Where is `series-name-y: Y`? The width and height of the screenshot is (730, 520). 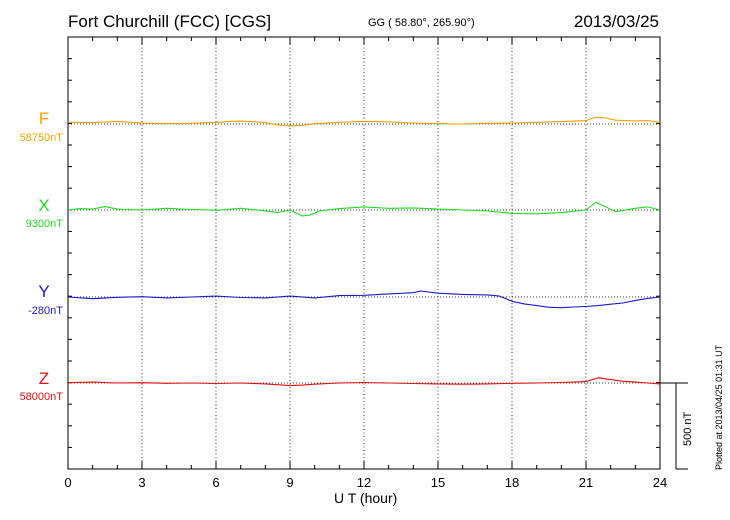 series-name-y: Y is located at coordinates (43, 291).